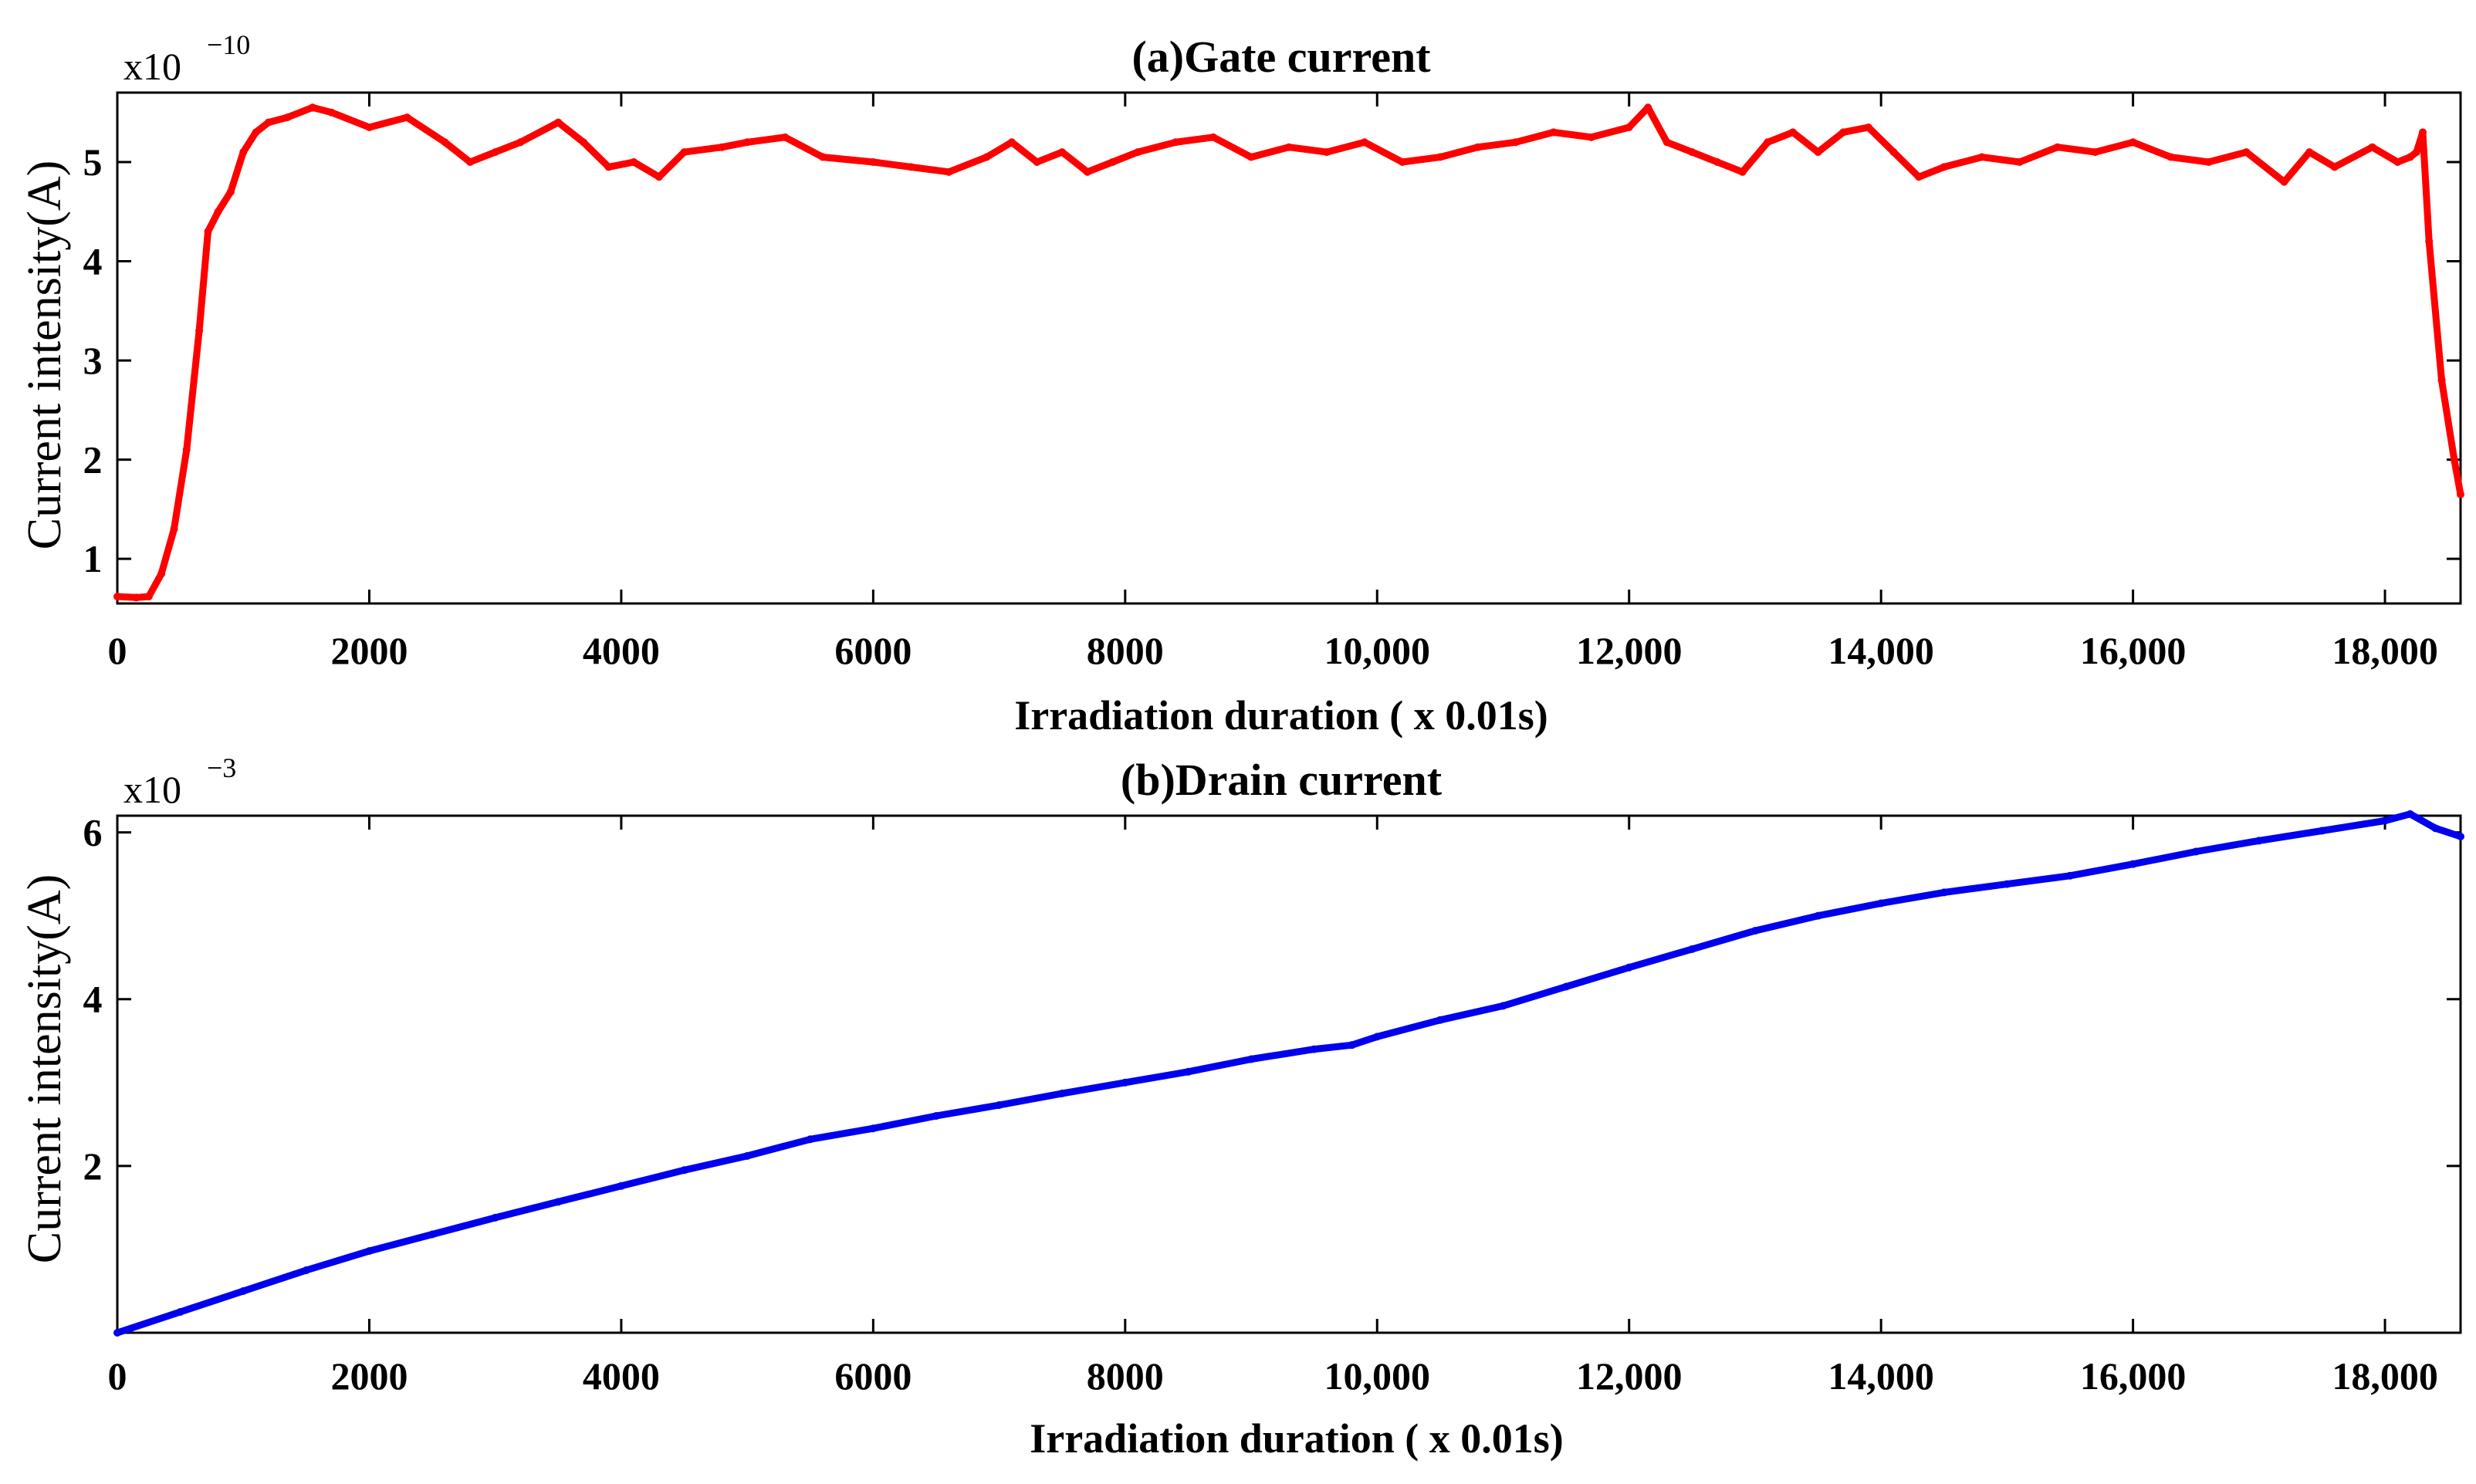  Describe the element at coordinates (93, 360) in the screenshot. I see `y-tick-label: 3` at that location.